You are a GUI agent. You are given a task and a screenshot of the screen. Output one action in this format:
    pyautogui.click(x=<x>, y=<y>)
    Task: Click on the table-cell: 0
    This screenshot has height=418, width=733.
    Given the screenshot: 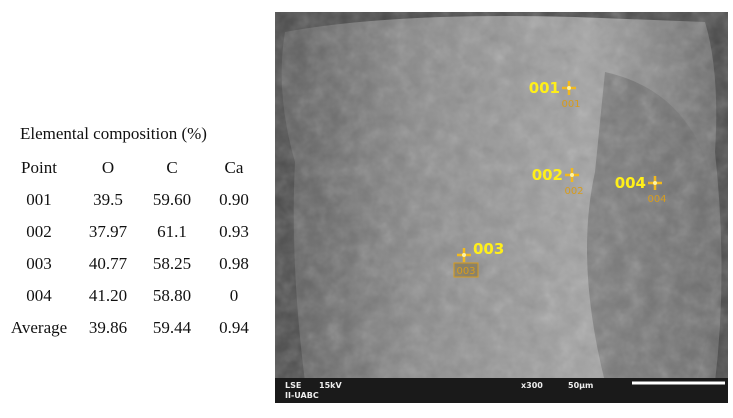 What is the action you would take?
    pyautogui.click(x=234, y=295)
    